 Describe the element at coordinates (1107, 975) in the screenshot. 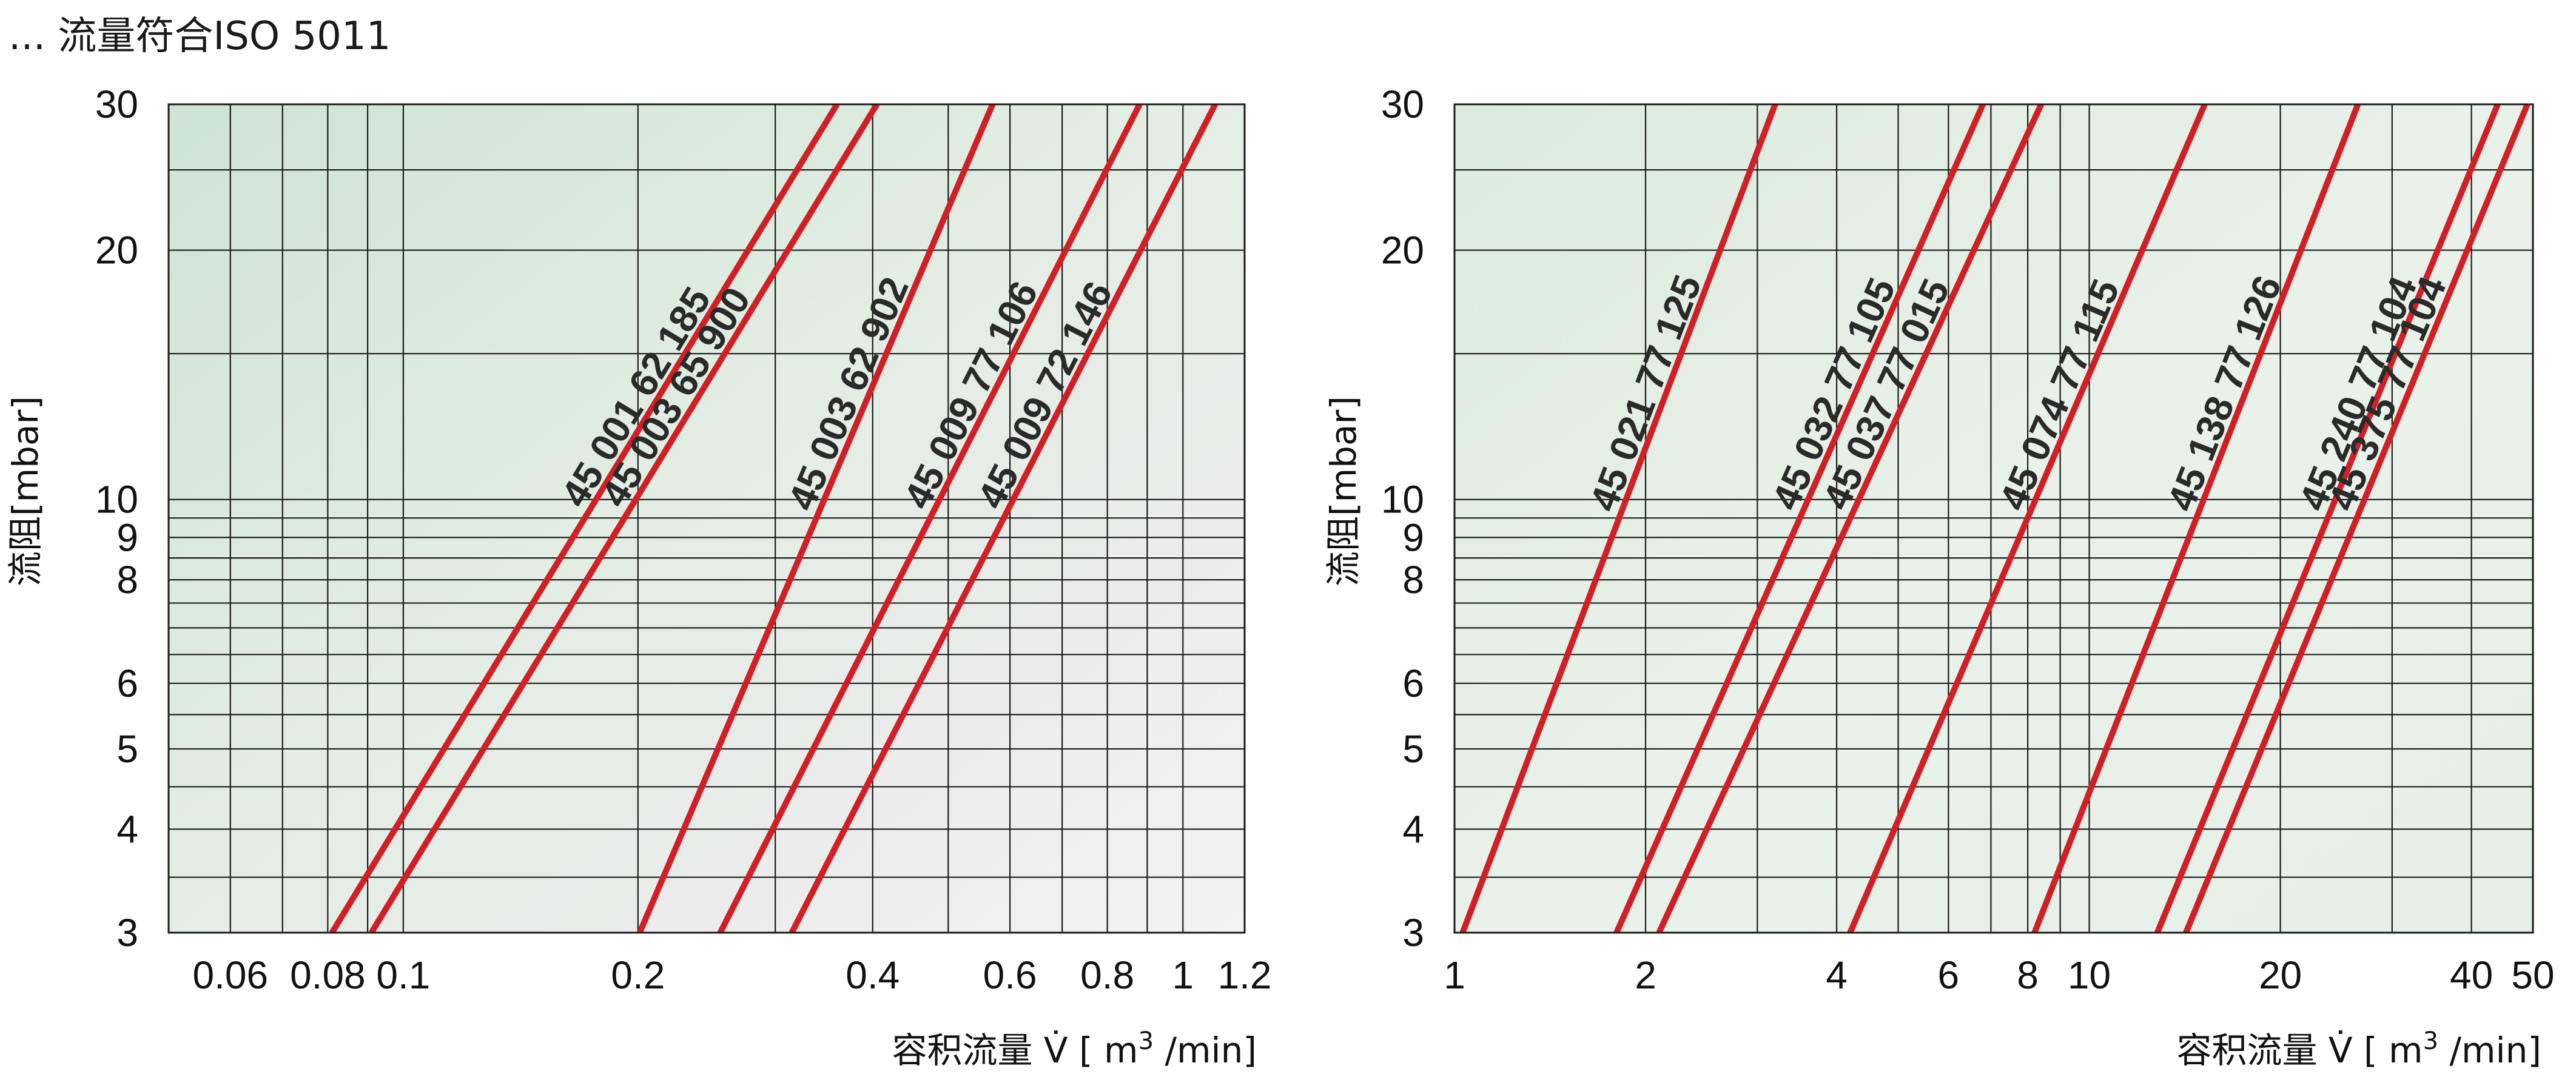

I see `x-tick-label: 0.8` at that location.